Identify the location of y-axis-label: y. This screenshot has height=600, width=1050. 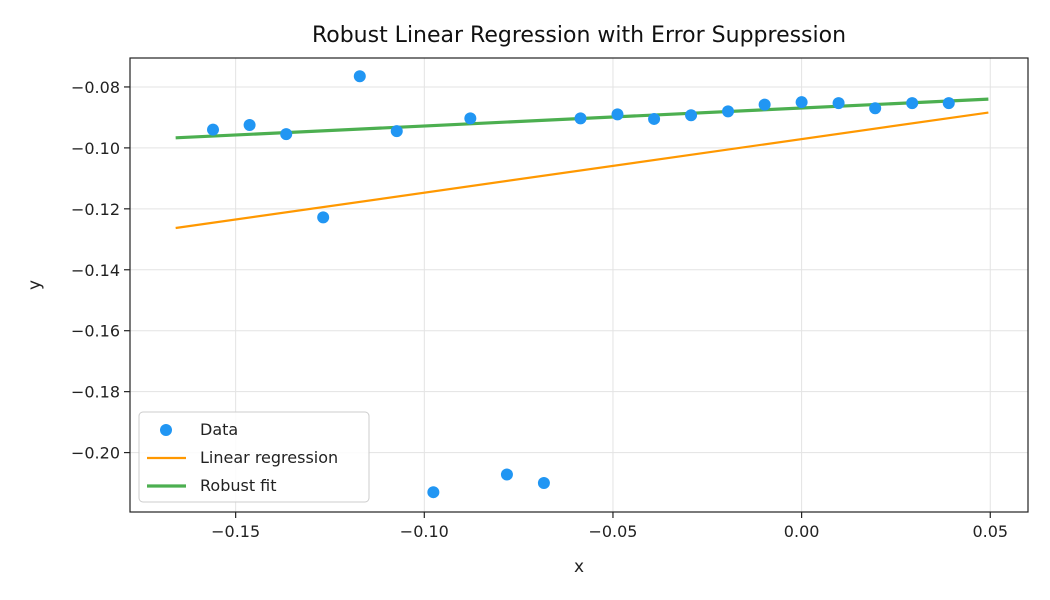
(35, 285).